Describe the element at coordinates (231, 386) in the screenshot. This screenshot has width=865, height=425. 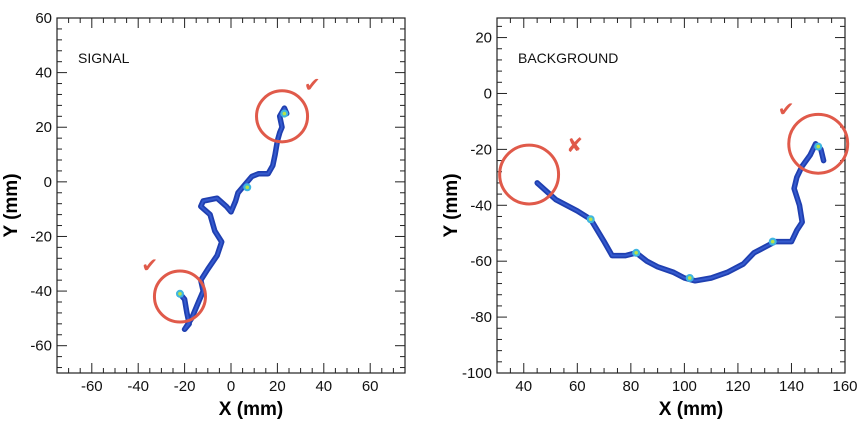
I see `x-tick-label: 0` at that location.